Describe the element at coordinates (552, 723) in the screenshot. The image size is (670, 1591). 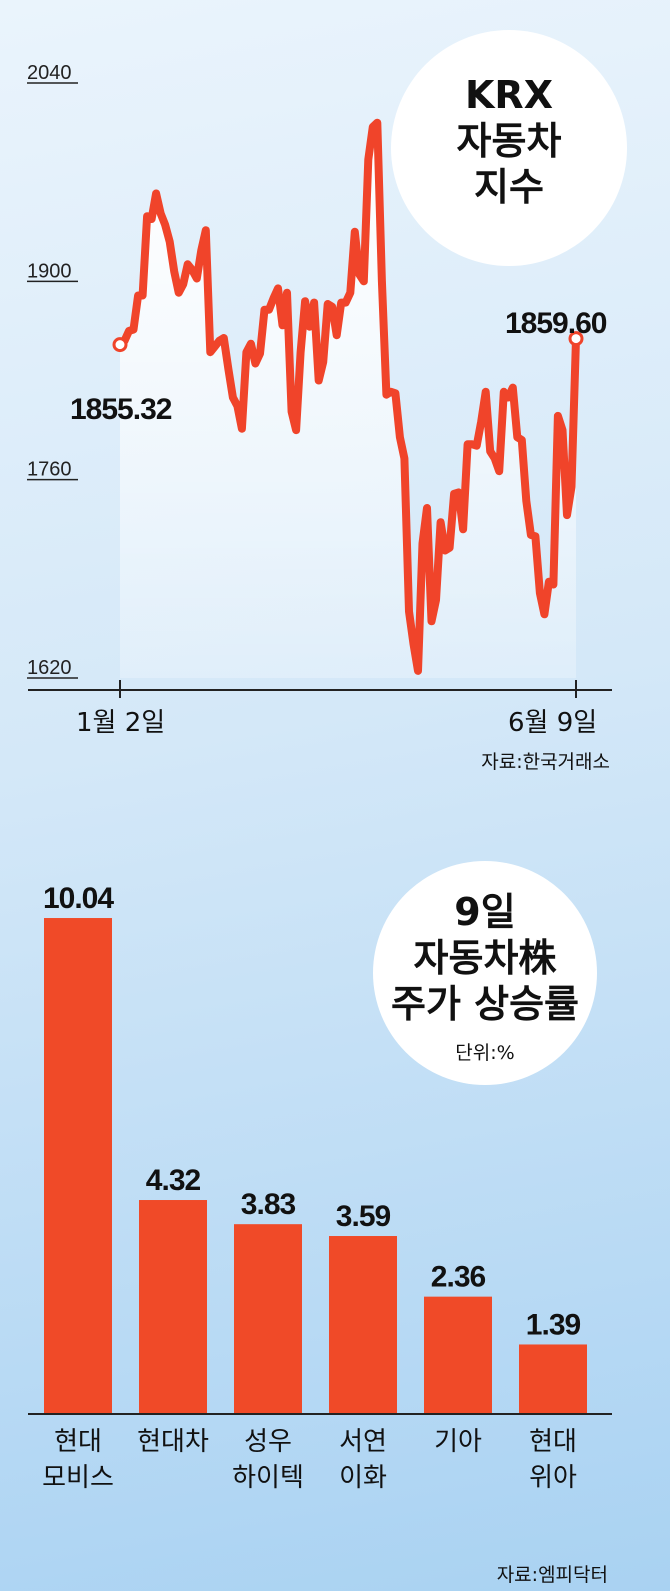
I see `x-label-end: 6월 9일` at that location.